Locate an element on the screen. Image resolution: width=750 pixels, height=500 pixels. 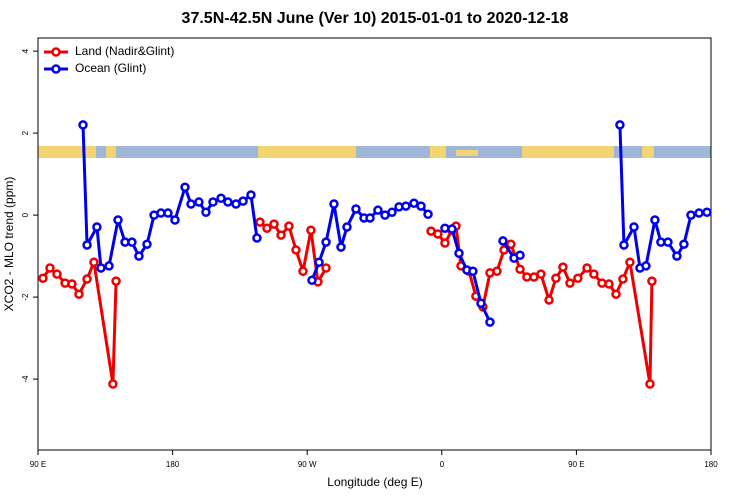
y-axis-label: XCO2 - MLO trend (ppm) is located at coordinates (9, 244).